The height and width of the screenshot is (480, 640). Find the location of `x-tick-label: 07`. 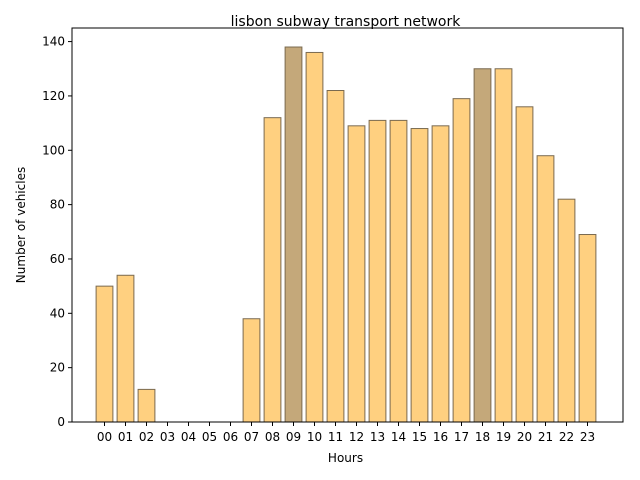

x-tick-label: 07 is located at coordinates (251, 437).